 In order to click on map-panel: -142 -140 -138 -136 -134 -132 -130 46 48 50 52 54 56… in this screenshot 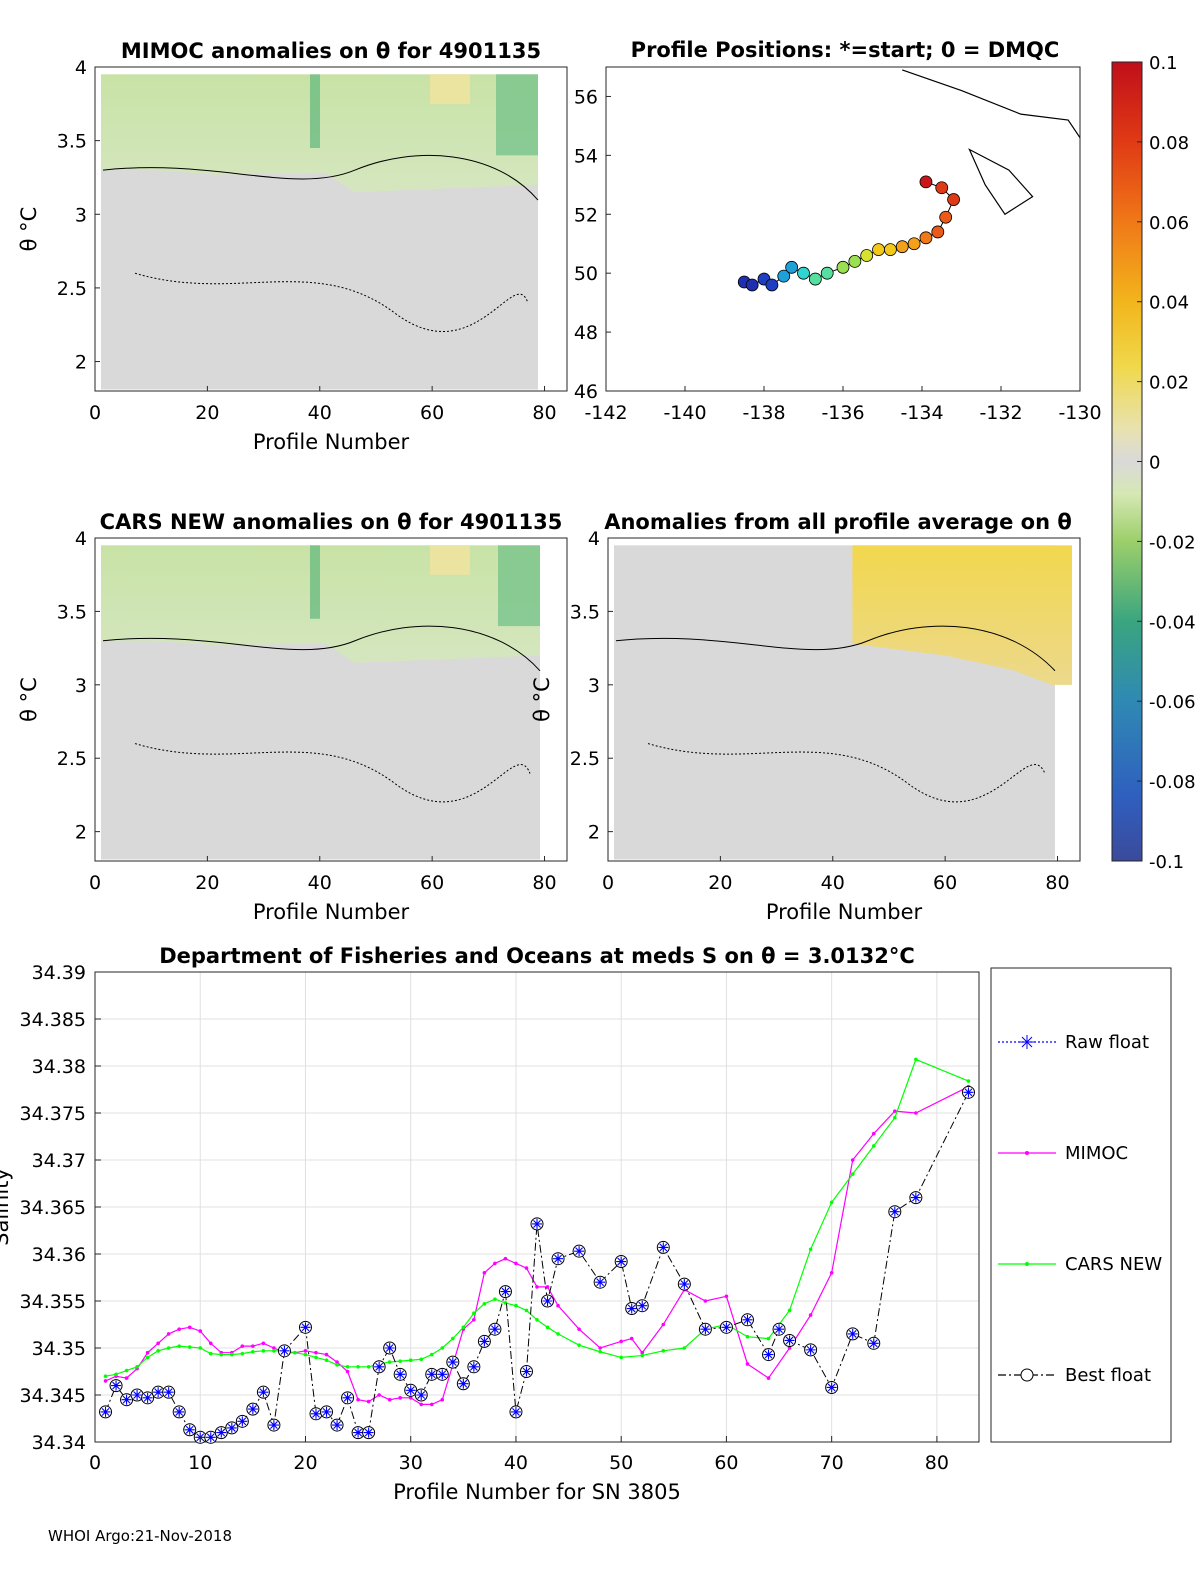, I will do `click(838, 231)`.